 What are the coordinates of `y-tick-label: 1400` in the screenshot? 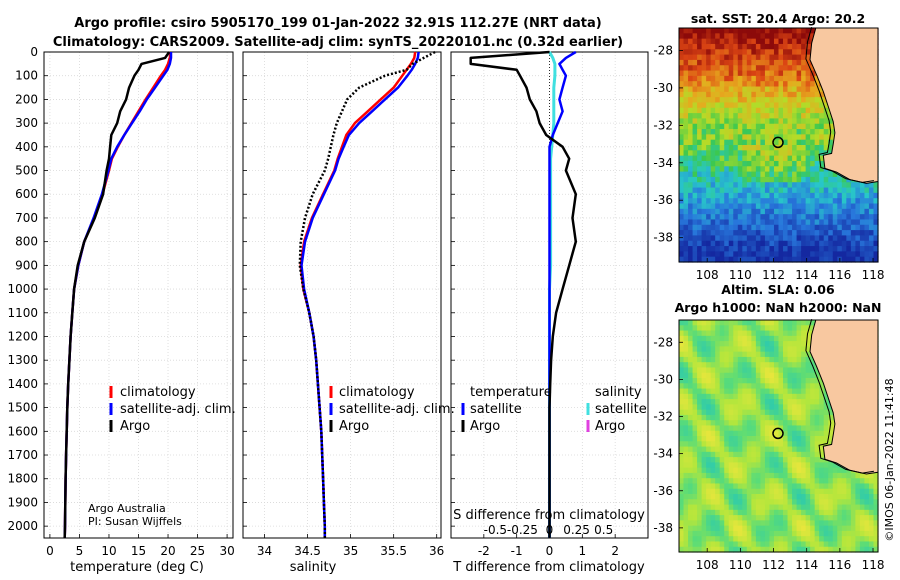 It's located at (22, 384).